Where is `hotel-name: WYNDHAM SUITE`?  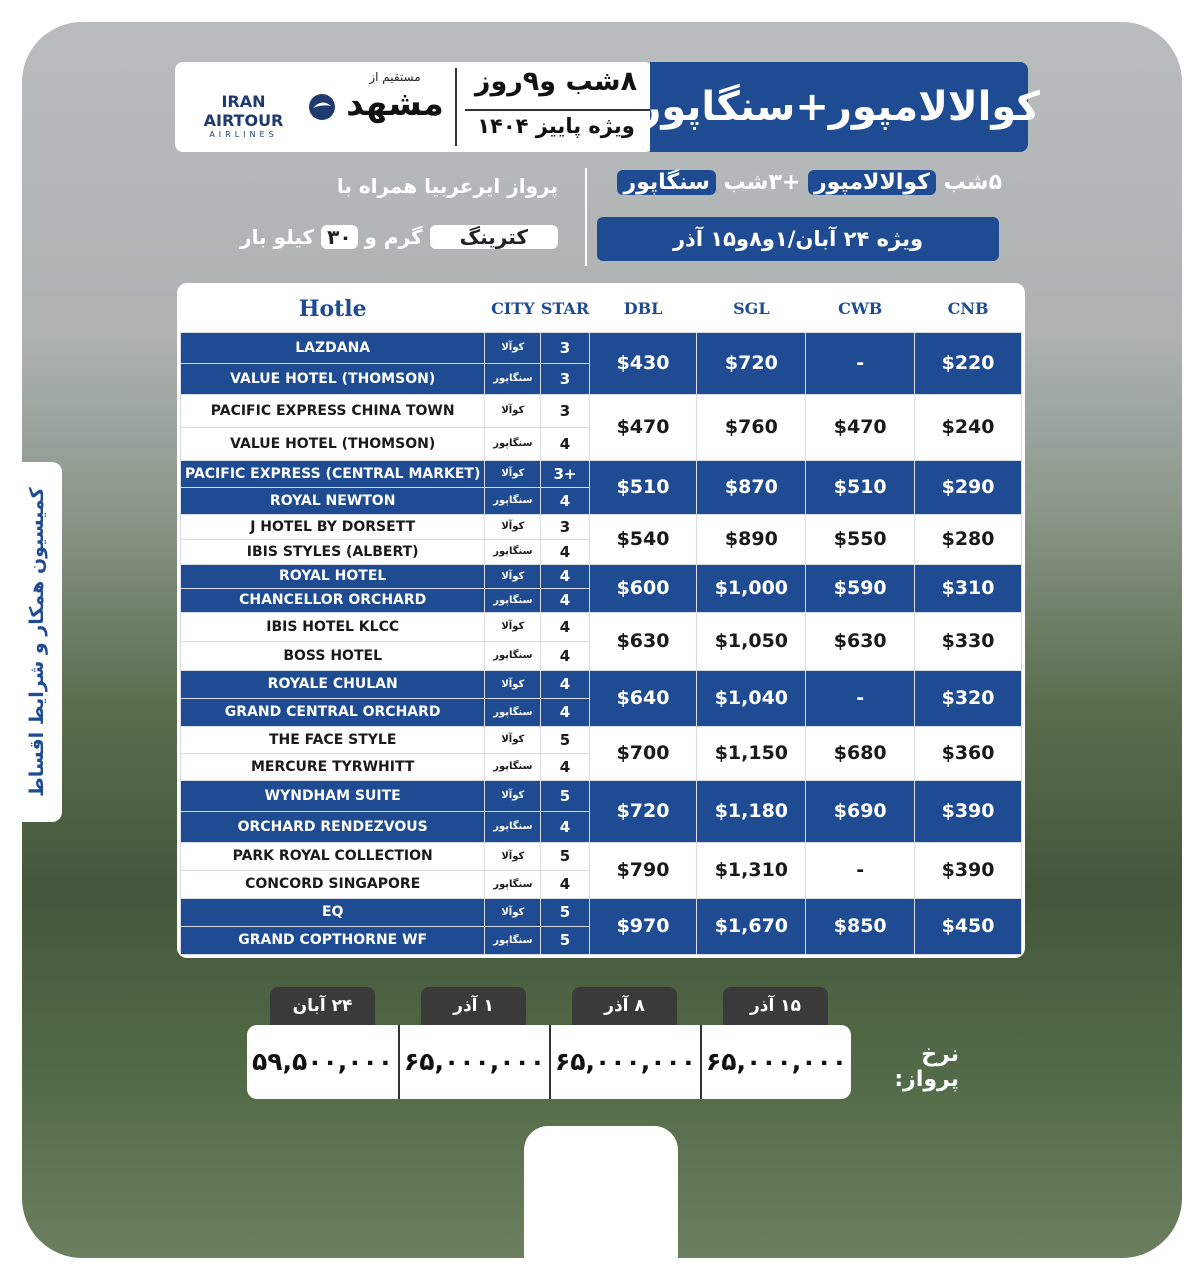
hotel-name: WYNDHAM SUITE is located at coordinates (332, 795).